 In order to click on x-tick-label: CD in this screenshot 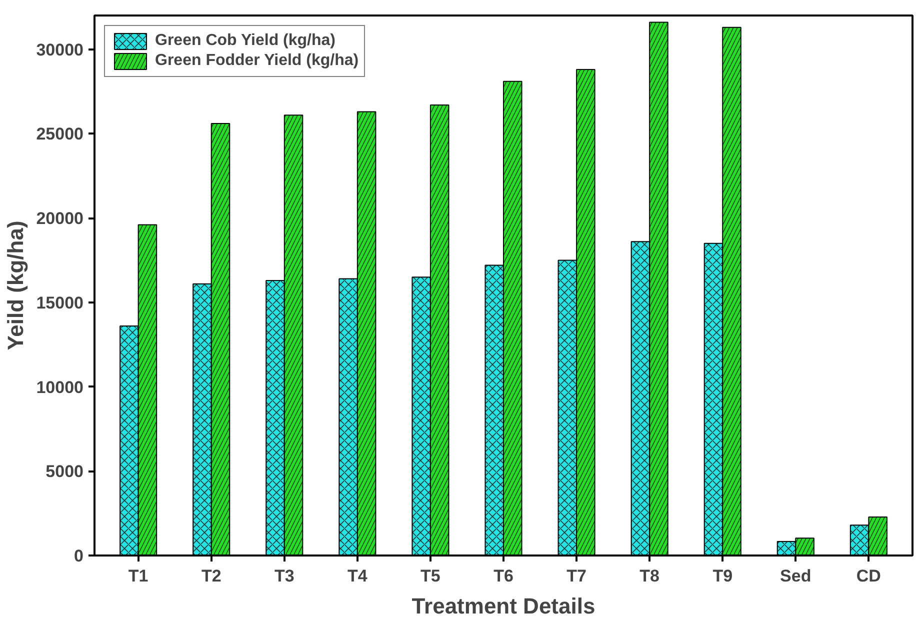, I will do `click(868, 576)`.